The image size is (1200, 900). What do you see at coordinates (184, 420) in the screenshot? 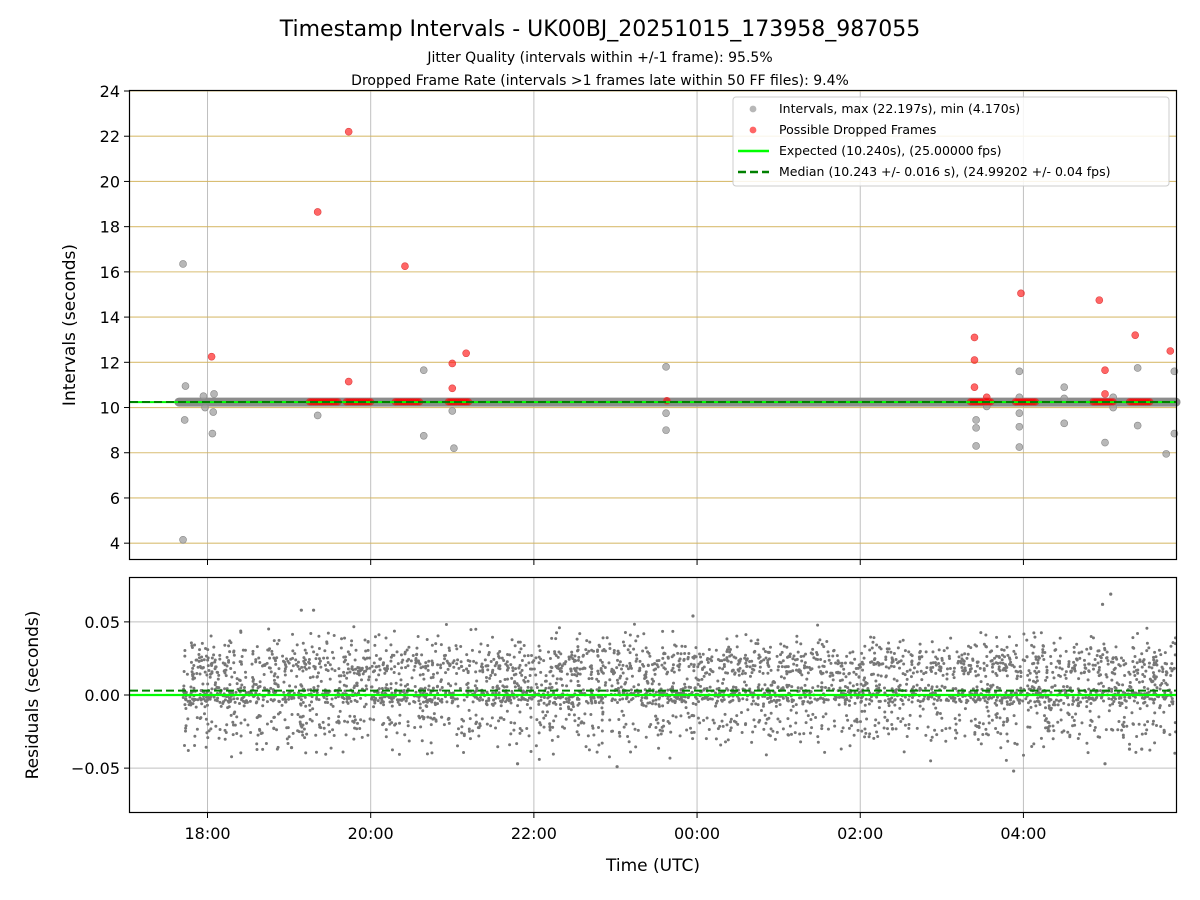
I see `interval-point` at bounding box center [184, 420].